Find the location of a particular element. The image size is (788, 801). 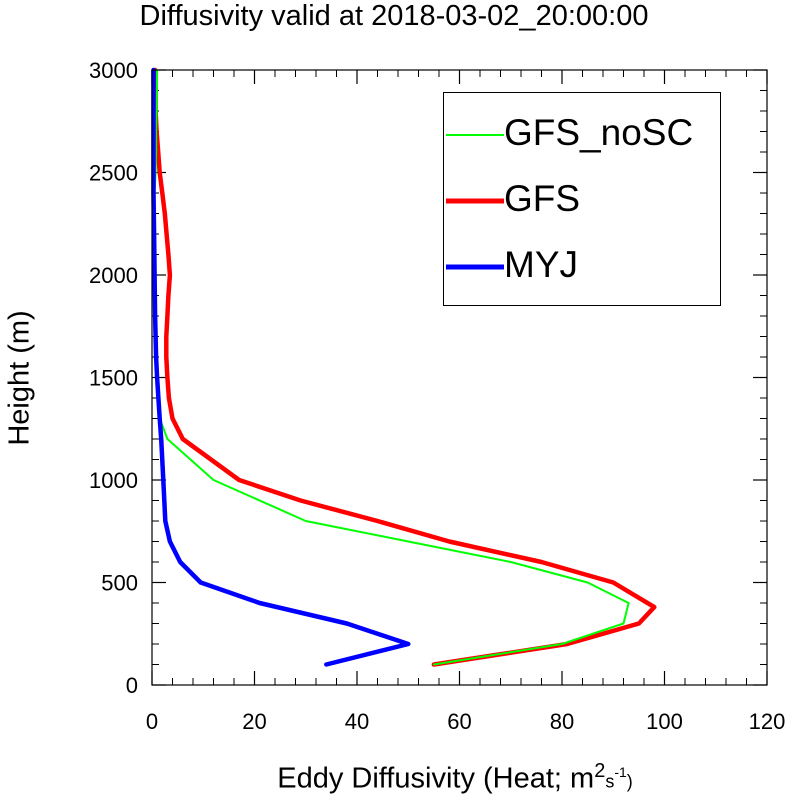

legend: GFS_noSC GFS MYJ is located at coordinates (582, 199).